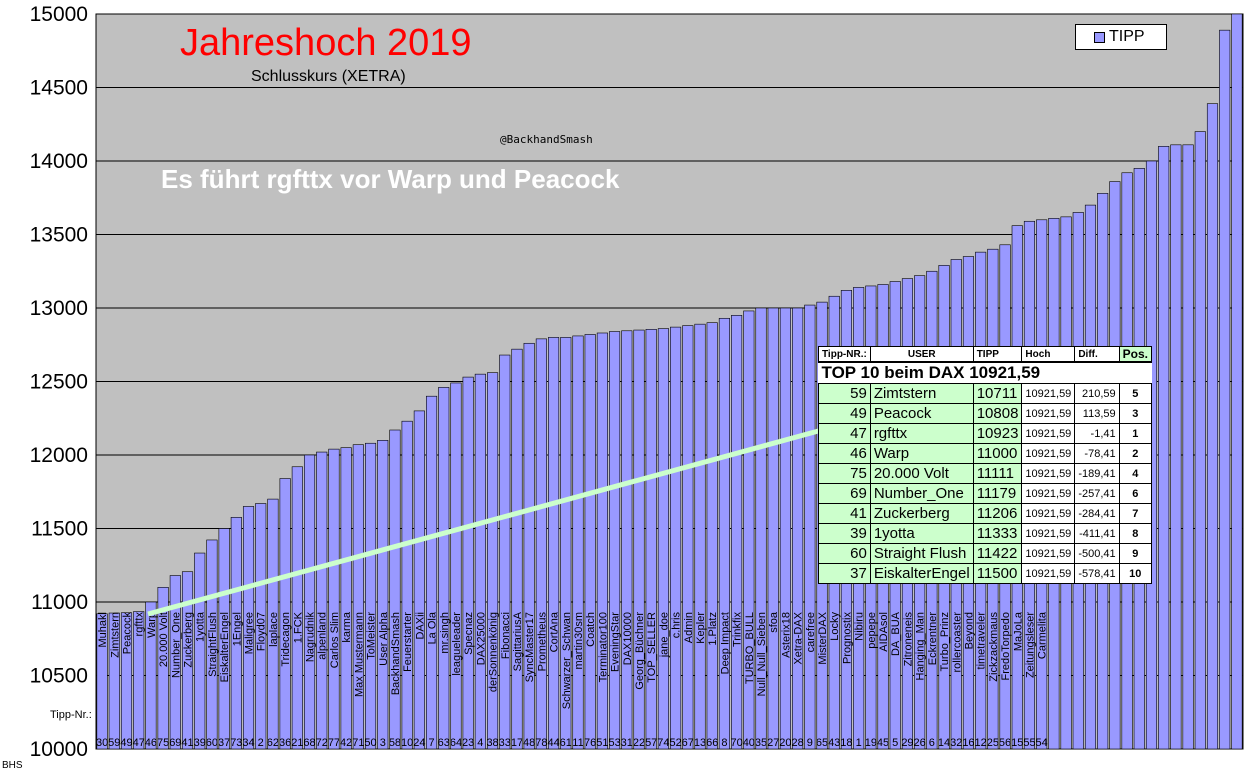  Describe the element at coordinates (1029, 743) in the screenshot. I see `tipp-nr-tick: 55` at that location.